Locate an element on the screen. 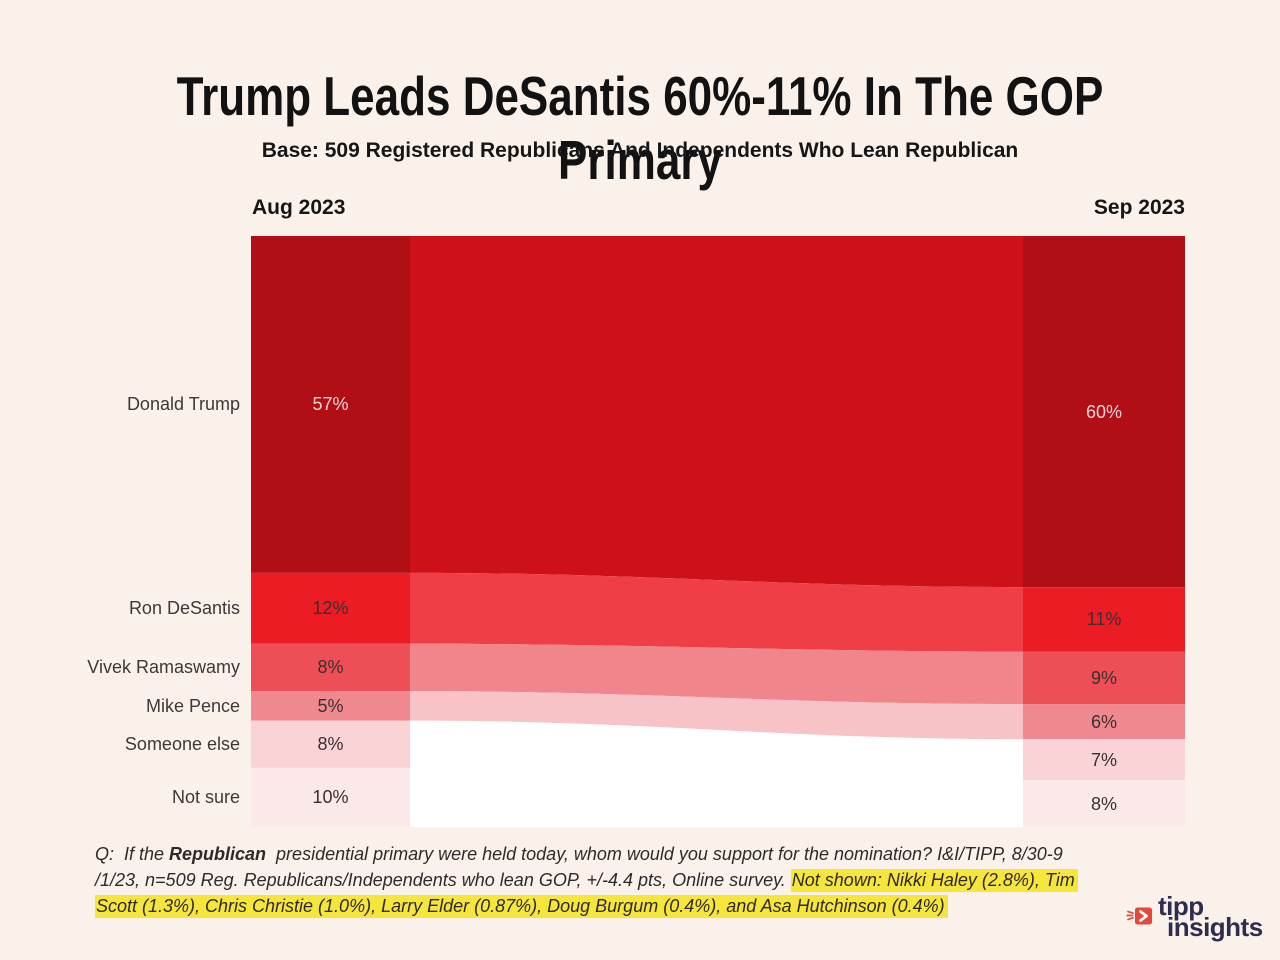 The image size is (1280, 960). category-label-not-sure: Not sure is located at coordinates (205, 797).